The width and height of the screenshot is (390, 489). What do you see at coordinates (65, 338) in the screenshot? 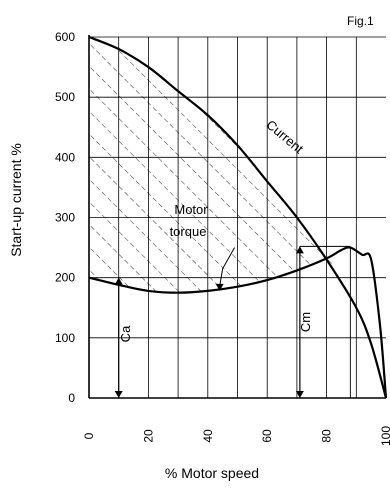
I see `y-tick-label: 100` at bounding box center [65, 338].